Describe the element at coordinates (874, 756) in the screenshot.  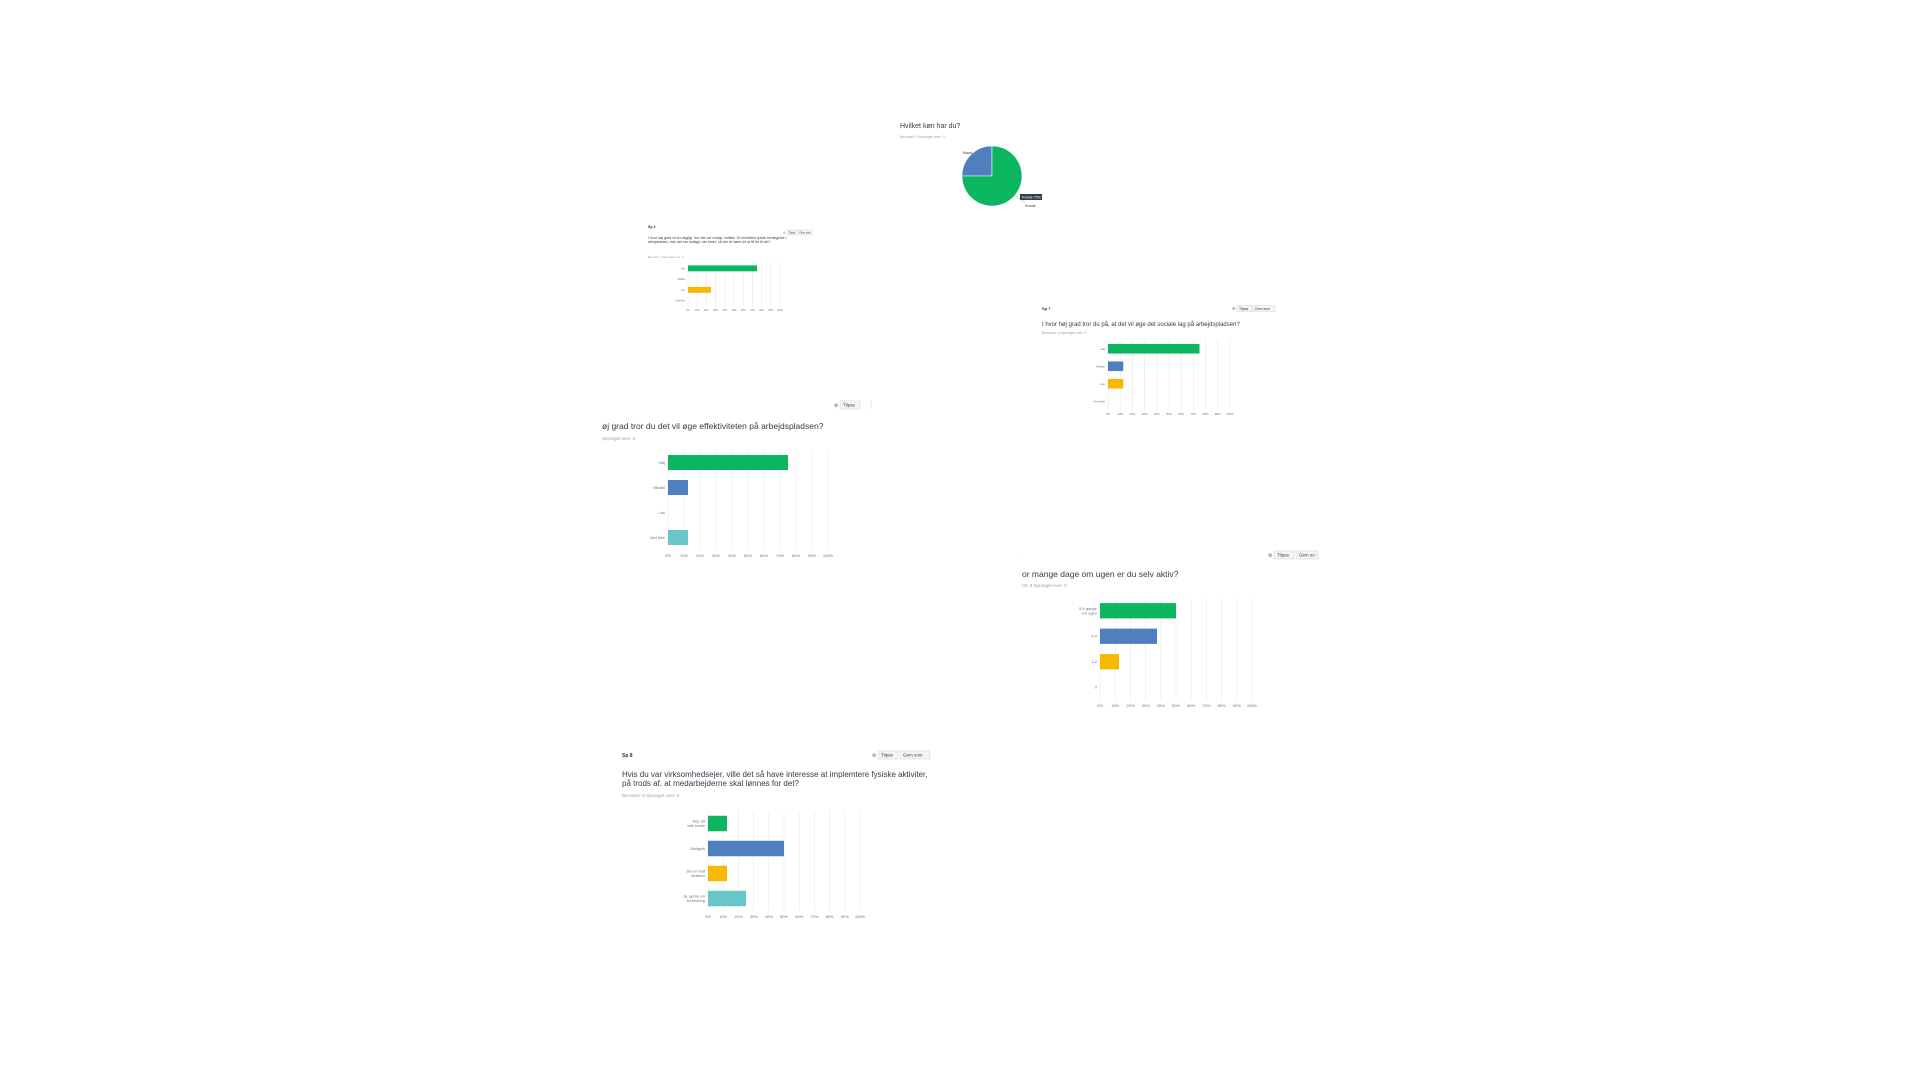
I see `q8-filter-icon: ⚙` at that location.